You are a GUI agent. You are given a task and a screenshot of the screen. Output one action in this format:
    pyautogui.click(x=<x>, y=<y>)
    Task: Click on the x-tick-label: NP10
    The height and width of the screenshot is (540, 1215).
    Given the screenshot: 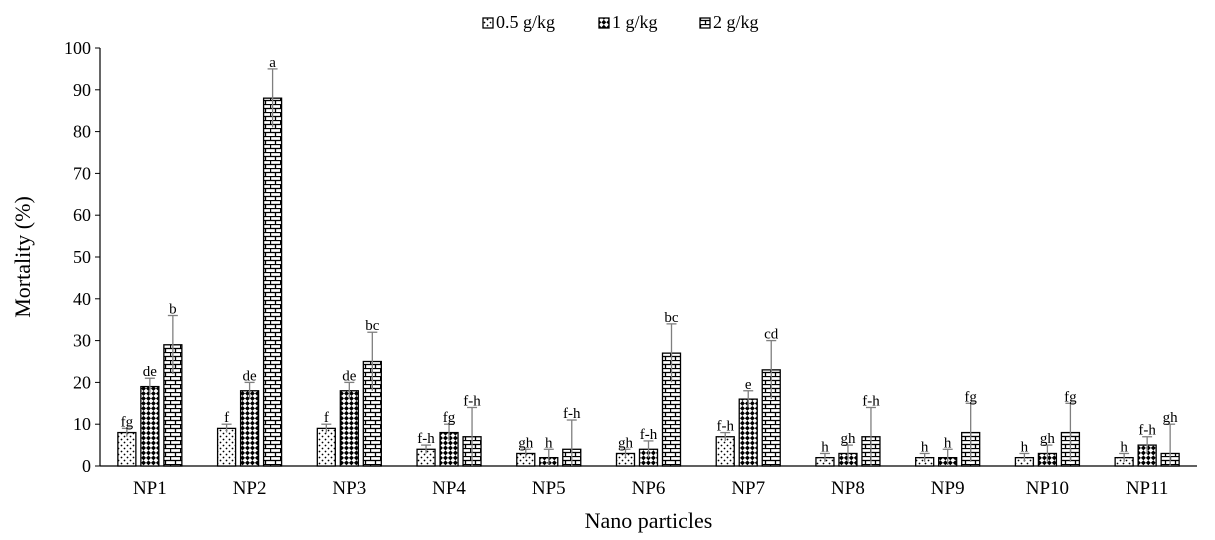 What is the action you would take?
    pyautogui.click(x=1047, y=488)
    